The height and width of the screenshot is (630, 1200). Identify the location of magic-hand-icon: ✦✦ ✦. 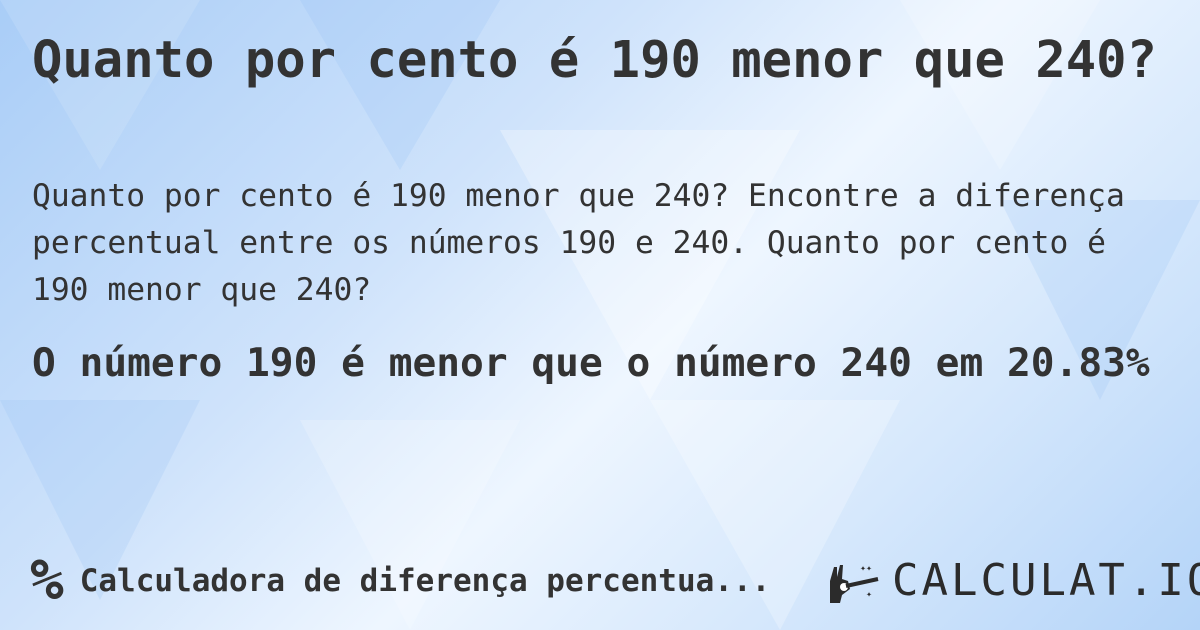
(854, 583).